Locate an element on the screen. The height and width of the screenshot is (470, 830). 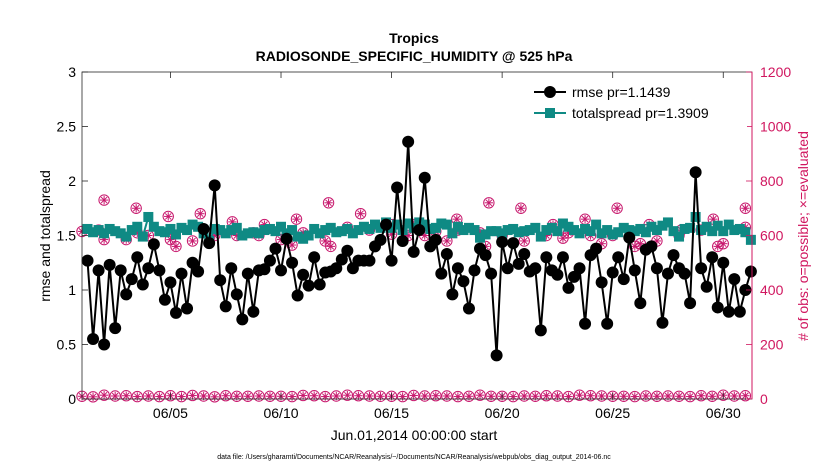
y-tick-label: 1 is located at coordinates (72, 290).